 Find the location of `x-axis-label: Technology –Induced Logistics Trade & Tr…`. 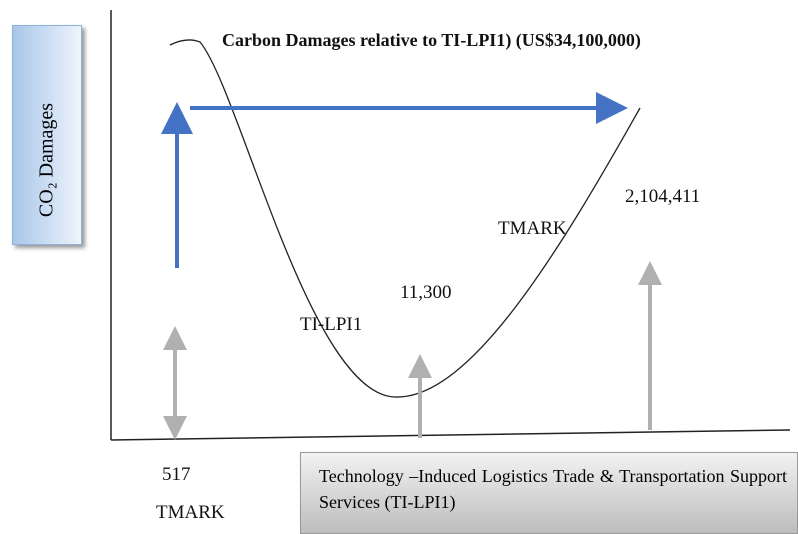

x-axis-label: Technology –Induced Logistics Trade & Tr… is located at coordinates (553, 489).